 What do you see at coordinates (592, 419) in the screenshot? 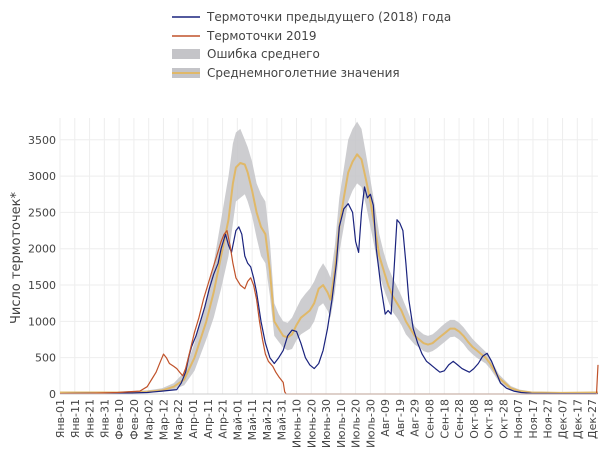
I see `x-tick-label: Дек-27` at bounding box center [592, 419].